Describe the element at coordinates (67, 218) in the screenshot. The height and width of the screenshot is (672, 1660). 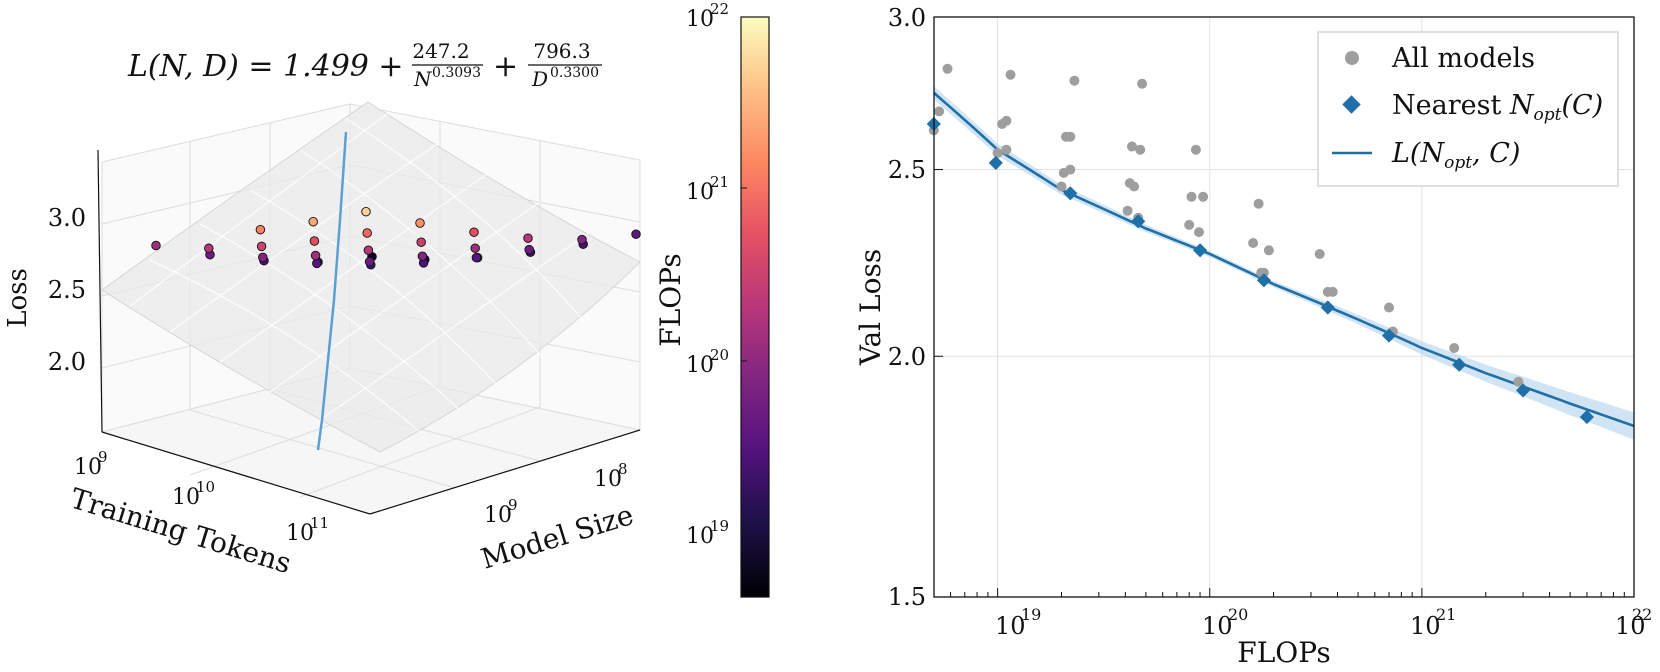
I see `z-tick-label: 3.0` at that location.